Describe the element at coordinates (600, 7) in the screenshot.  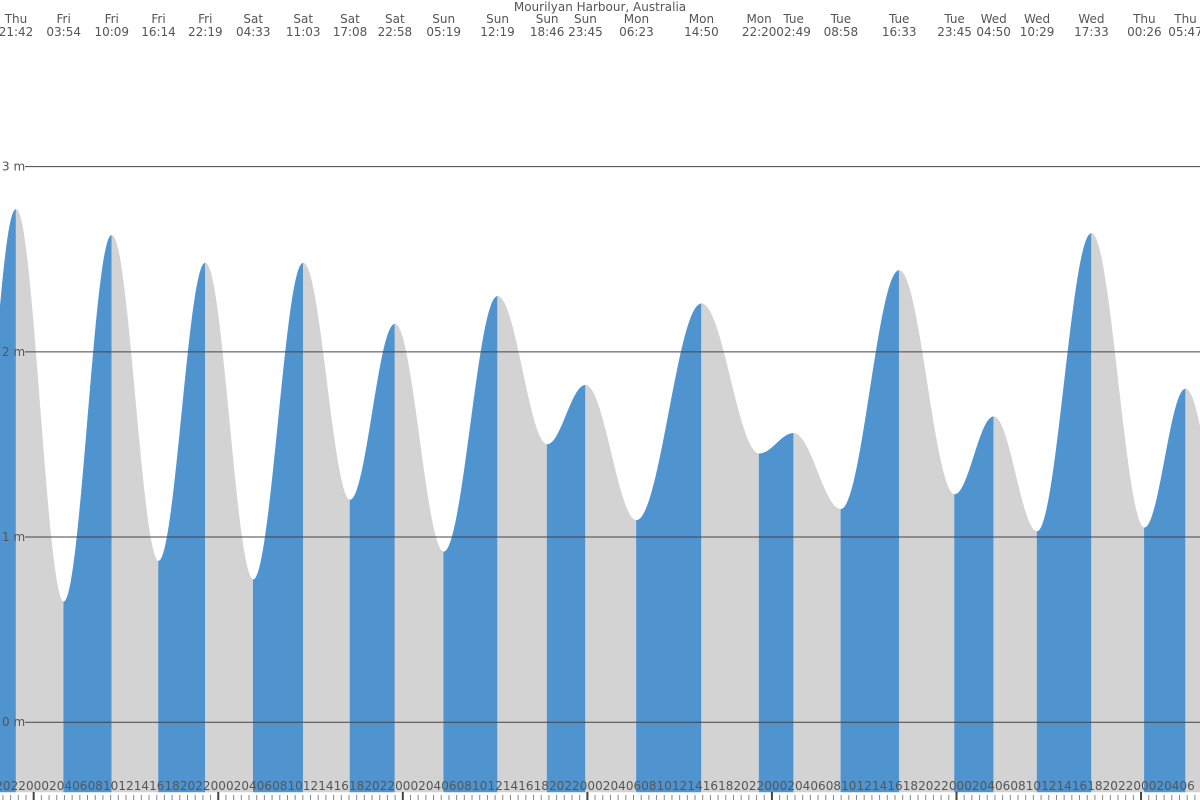
I see `chart-title: Mourilyan Harbour, Australia` at that location.